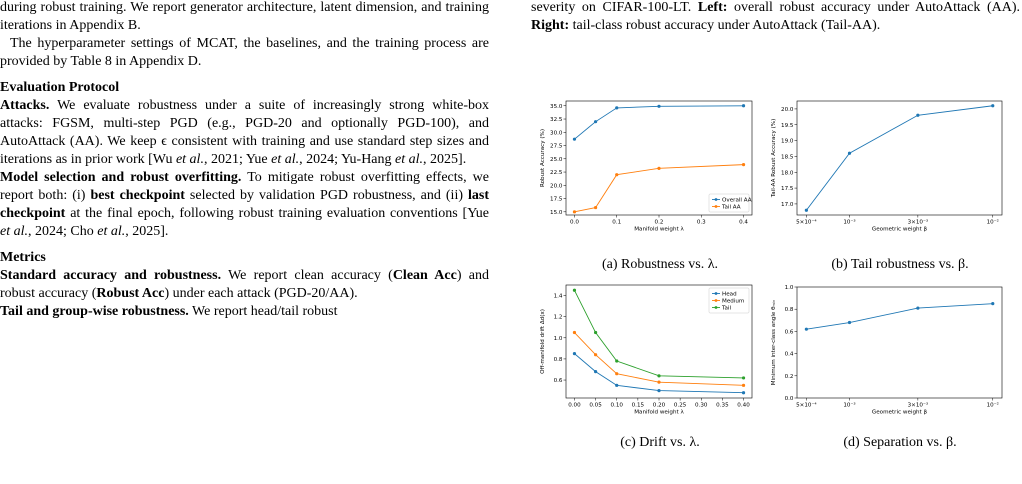 The height and width of the screenshot is (484, 1022). I want to click on y-tick-label: 17.5, so click(556, 200).